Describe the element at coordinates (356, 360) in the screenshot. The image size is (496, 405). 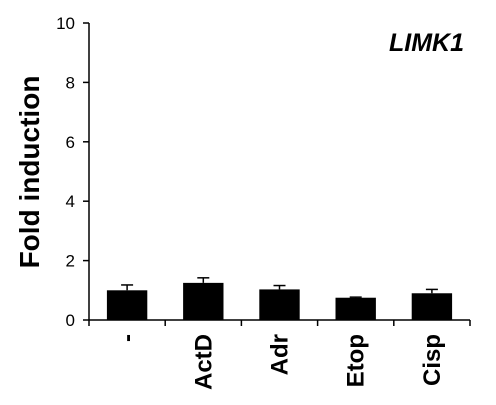
I see `x-category-label: Etop` at that location.